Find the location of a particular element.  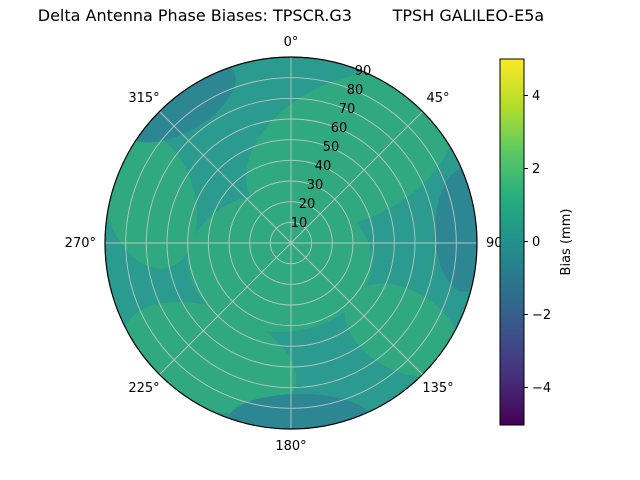

radial-tick-label: 60 is located at coordinates (339, 128).